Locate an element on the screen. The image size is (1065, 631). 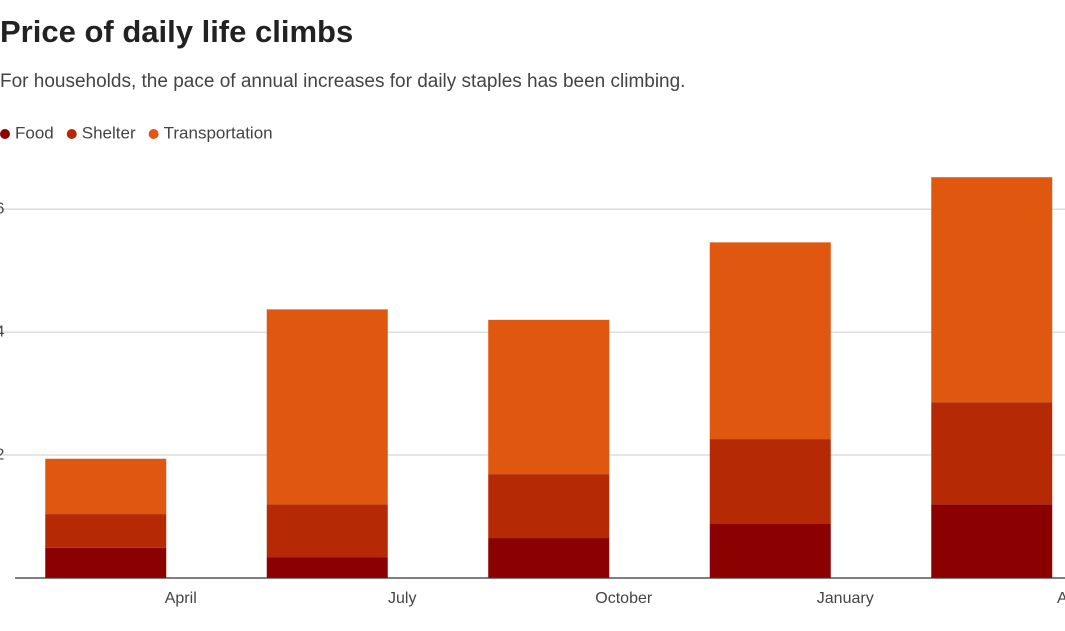
legend-label: Transportation is located at coordinates (218, 132).